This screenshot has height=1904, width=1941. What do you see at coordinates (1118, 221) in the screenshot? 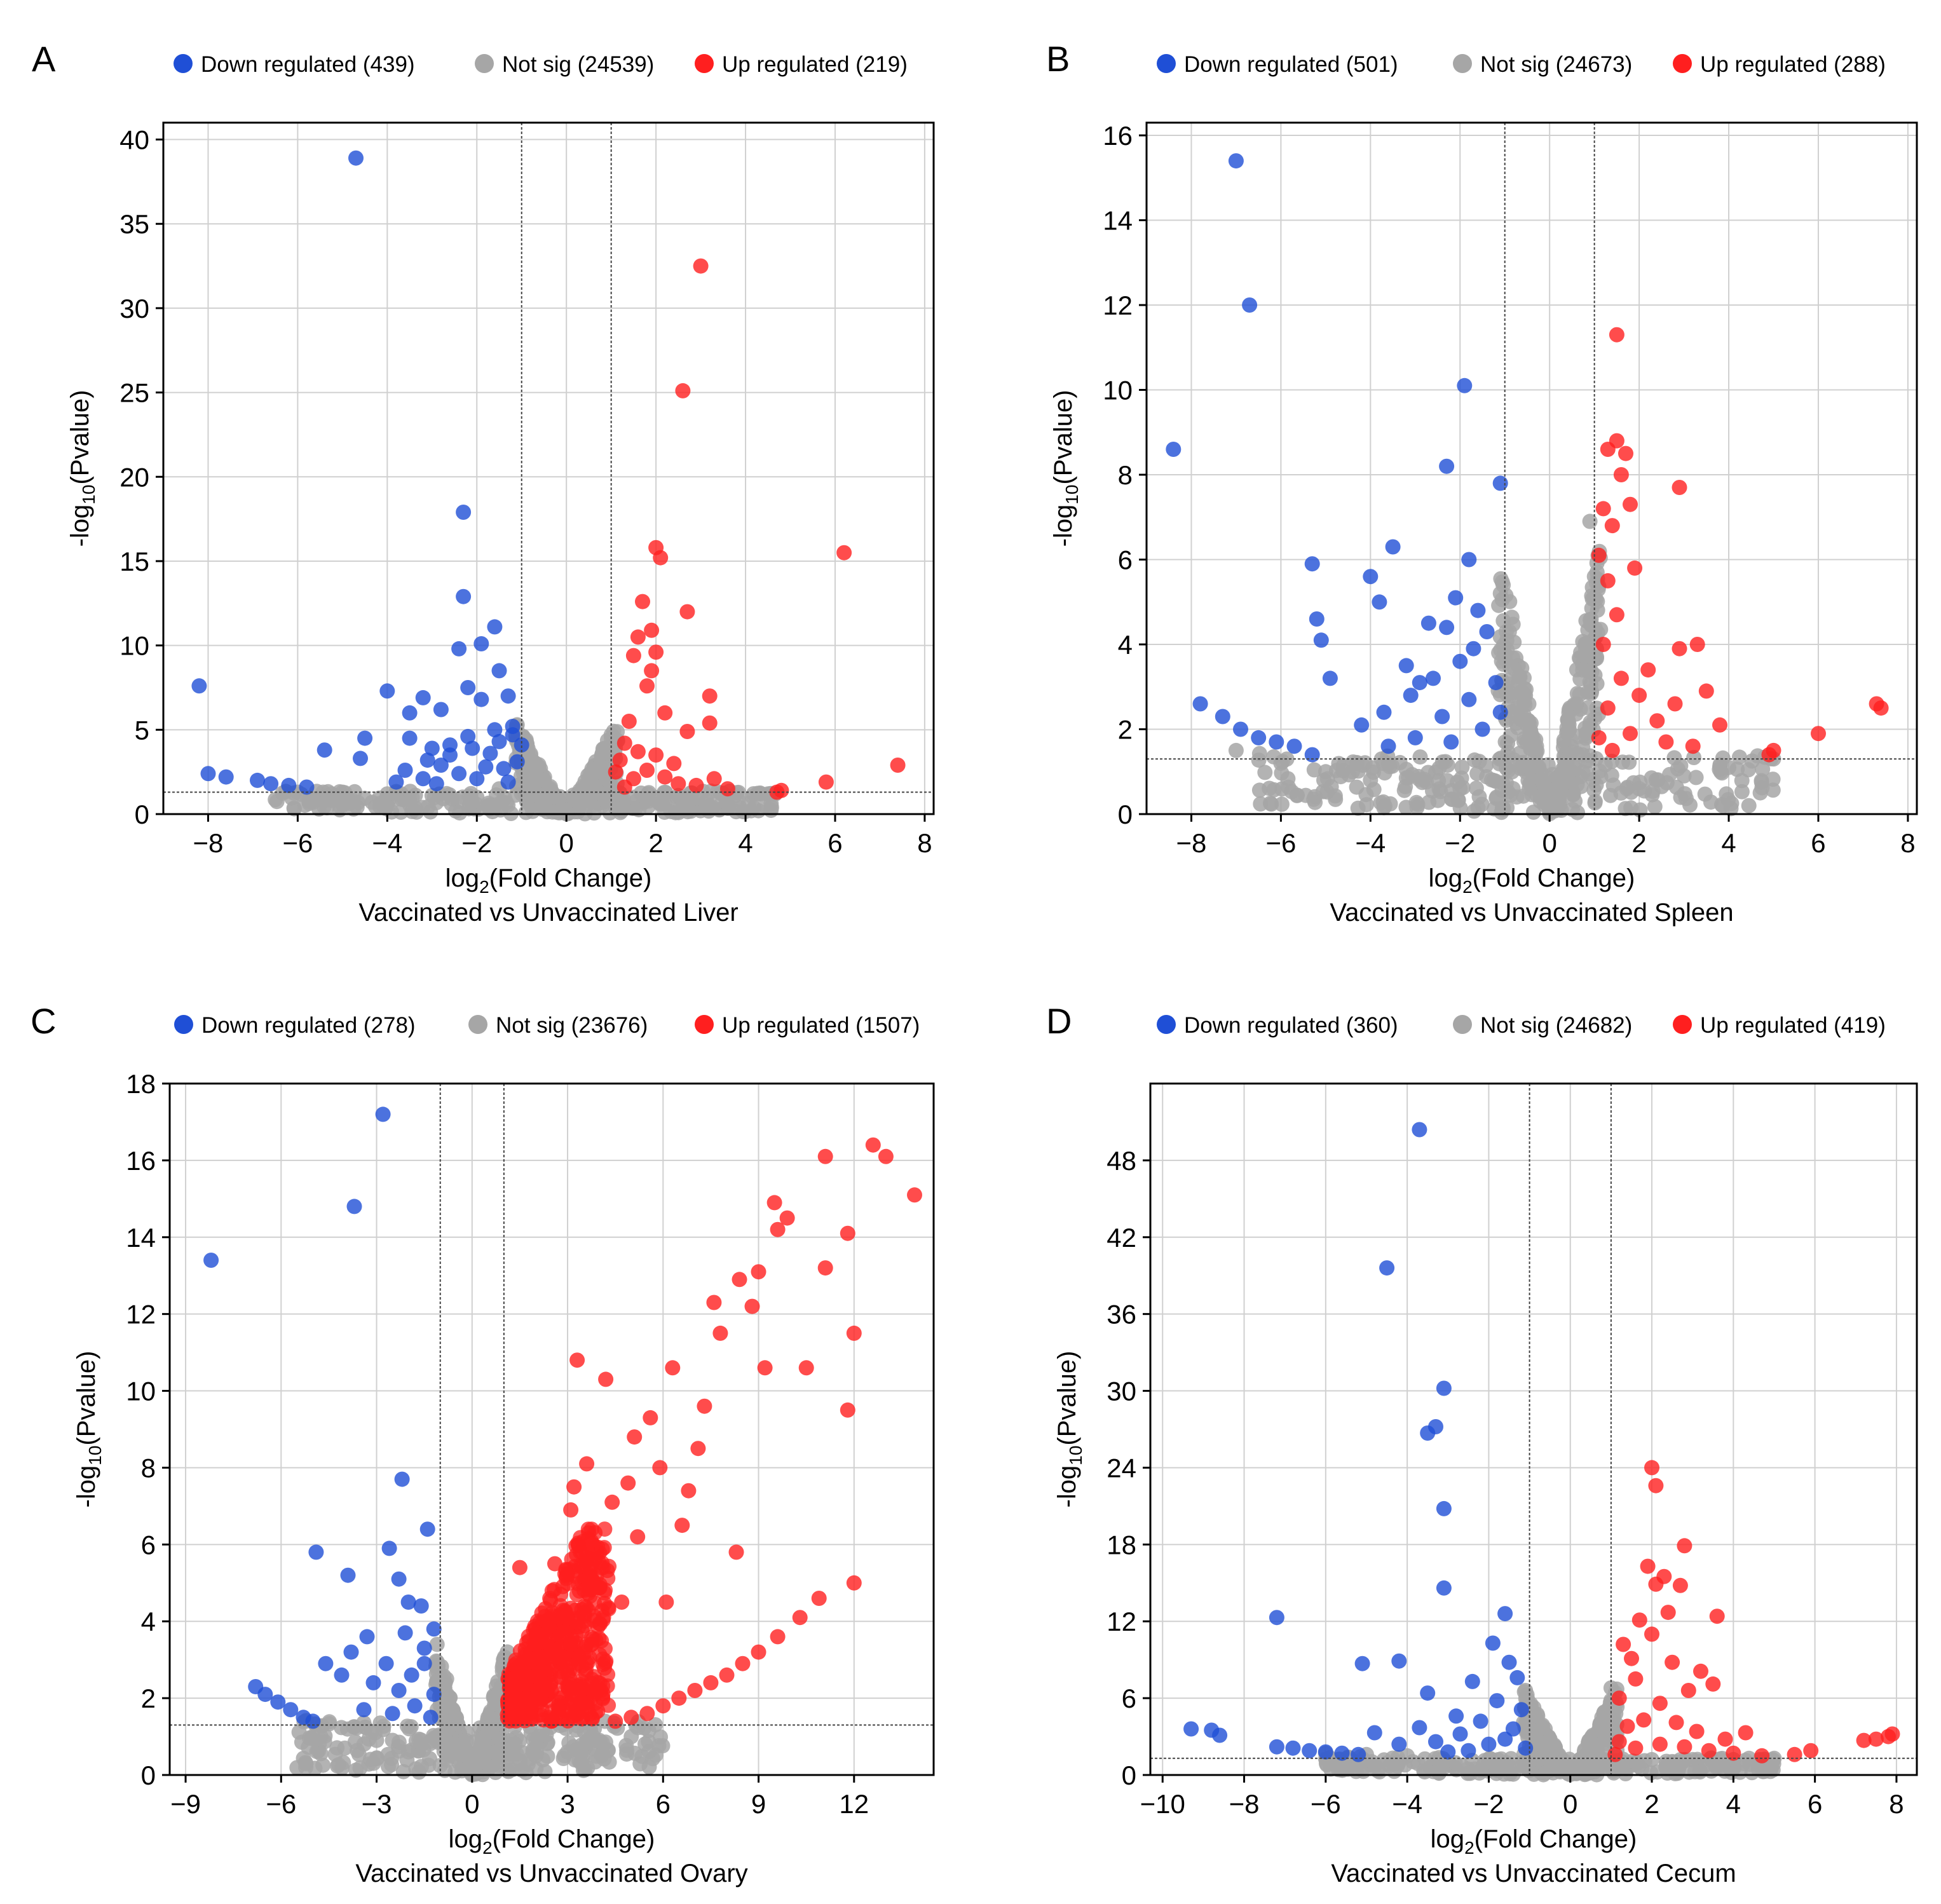
I see `y-tick-label: 14` at bounding box center [1118, 221].